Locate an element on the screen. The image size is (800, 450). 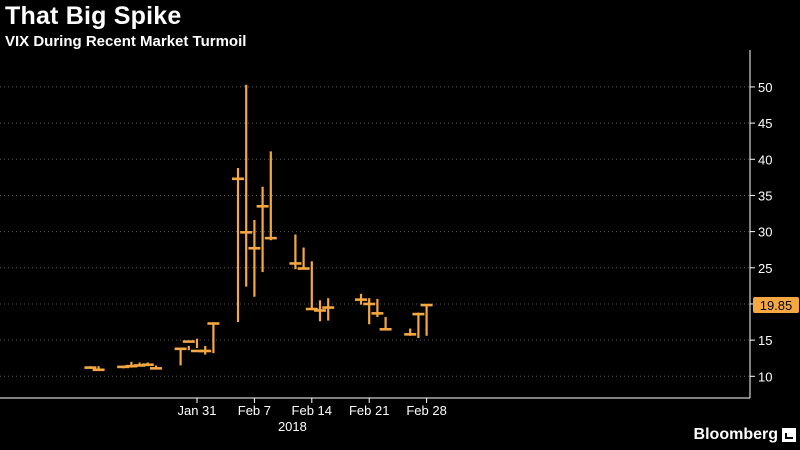
x-tick-label: Feb 21 is located at coordinates (369, 410).